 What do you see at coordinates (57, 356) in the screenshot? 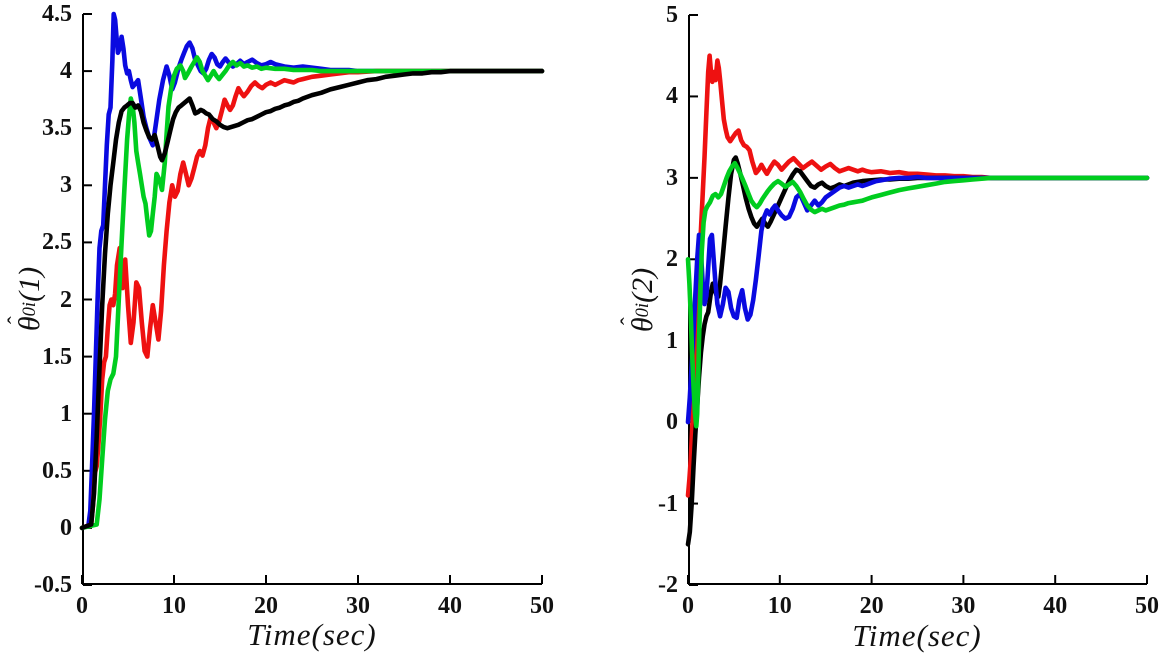
I see `y-tick-label: 1.5` at bounding box center [57, 356].